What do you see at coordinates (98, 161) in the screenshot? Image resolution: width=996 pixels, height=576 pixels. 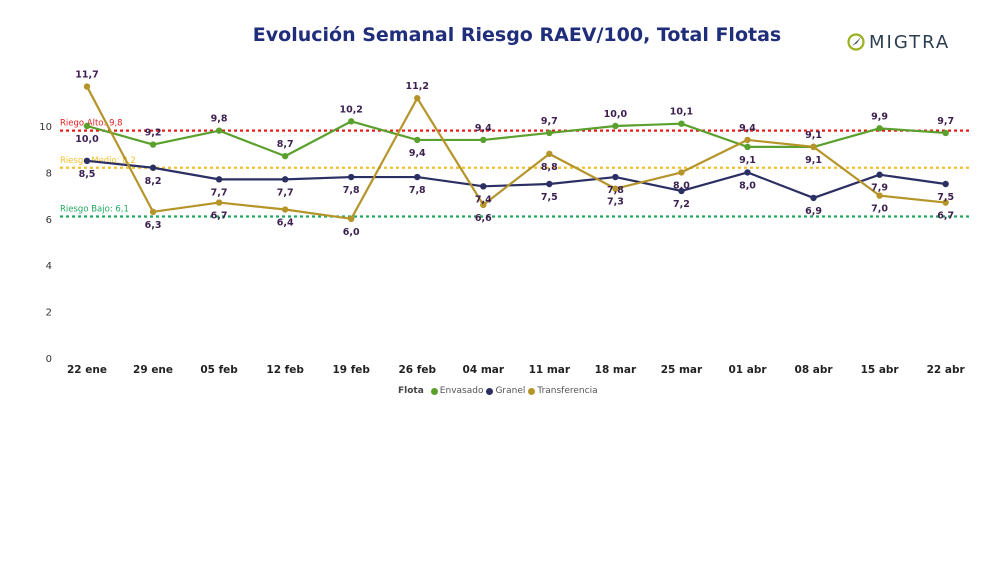 I see `reference-line-label: Riesgo Medio: 8,2` at bounding box center [98, 161].